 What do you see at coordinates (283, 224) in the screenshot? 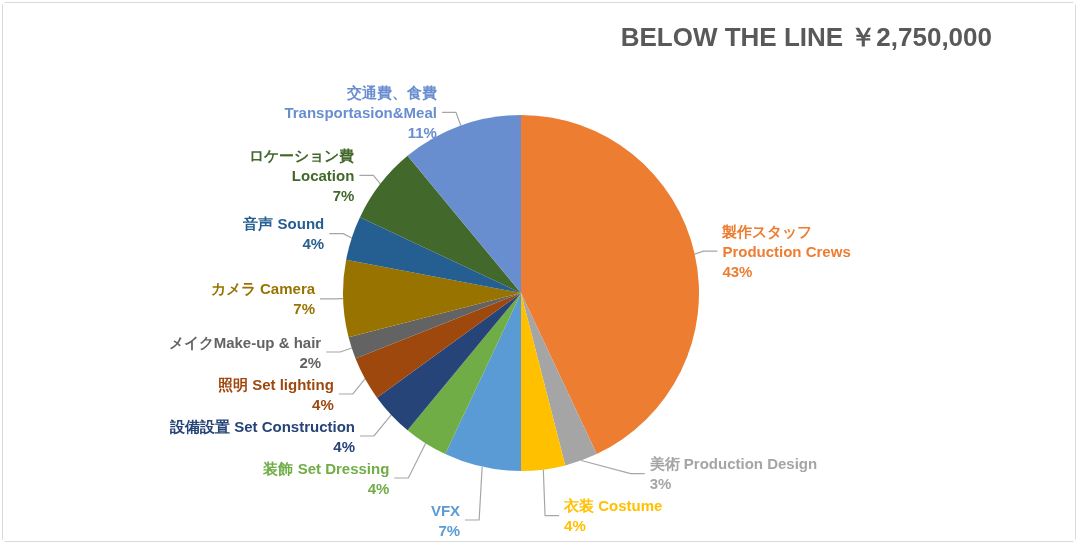
I see `slice-label: 音声 Sound` at bounding box center [283, 224].